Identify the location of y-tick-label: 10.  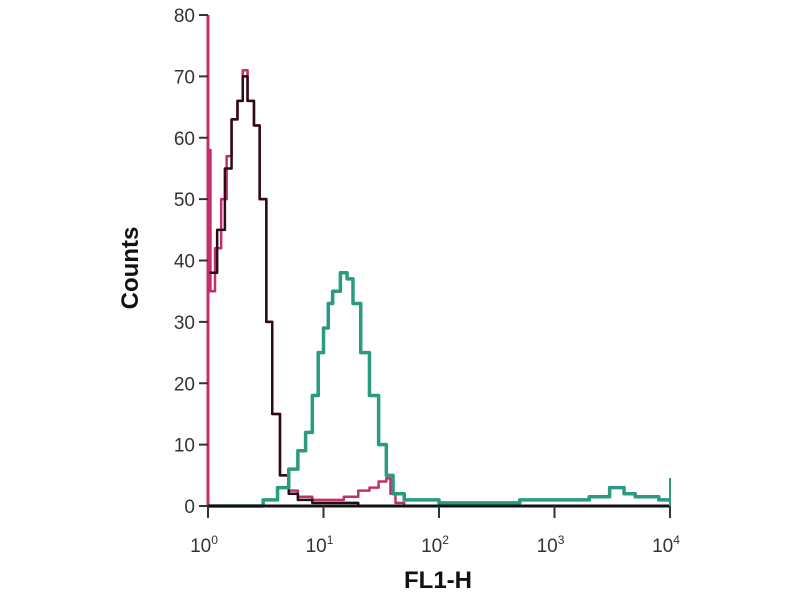
(184, 446).